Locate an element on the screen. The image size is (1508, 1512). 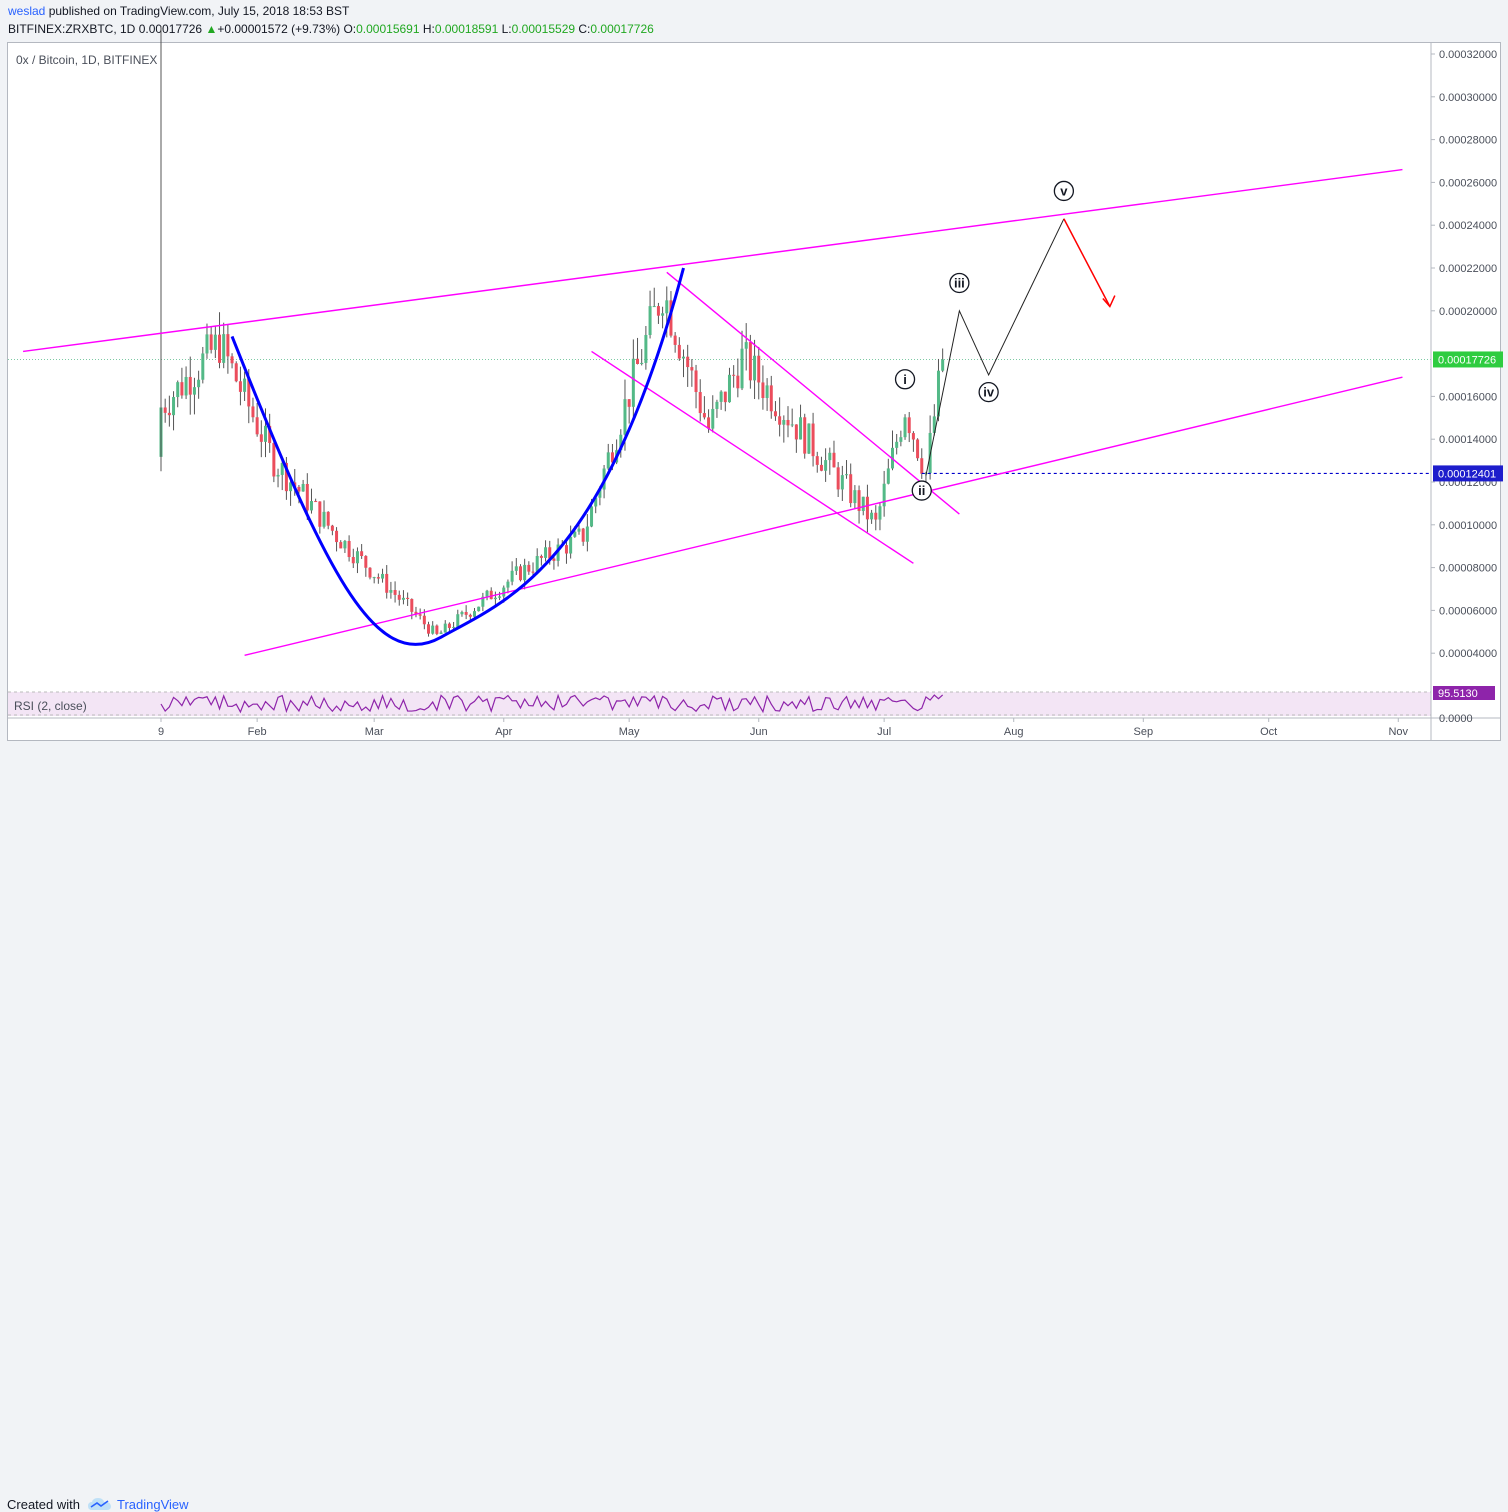
tradingview-cloud-icon is located at coordinates (99, 1504).